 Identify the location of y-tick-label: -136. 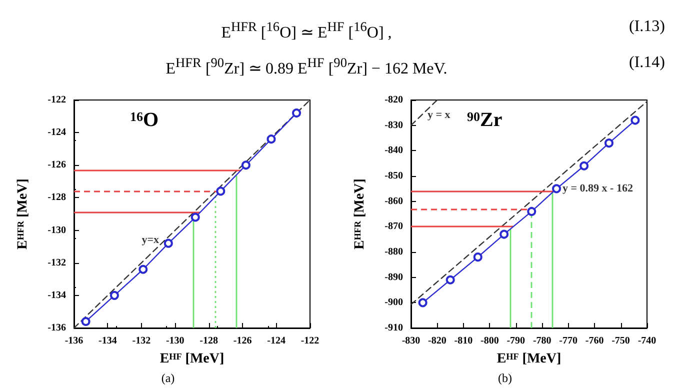
(57, 328).